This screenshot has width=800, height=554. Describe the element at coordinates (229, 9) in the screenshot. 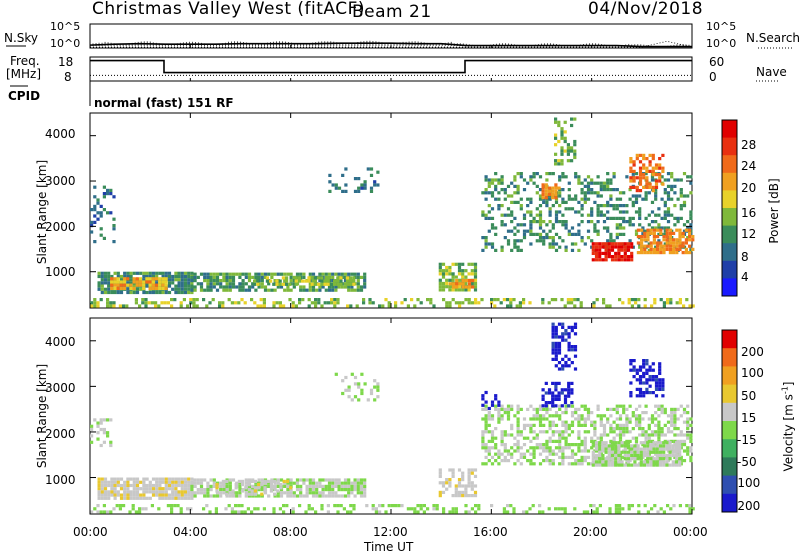

I see `station-title: Christmas Valley West (fitACF)` at that location.